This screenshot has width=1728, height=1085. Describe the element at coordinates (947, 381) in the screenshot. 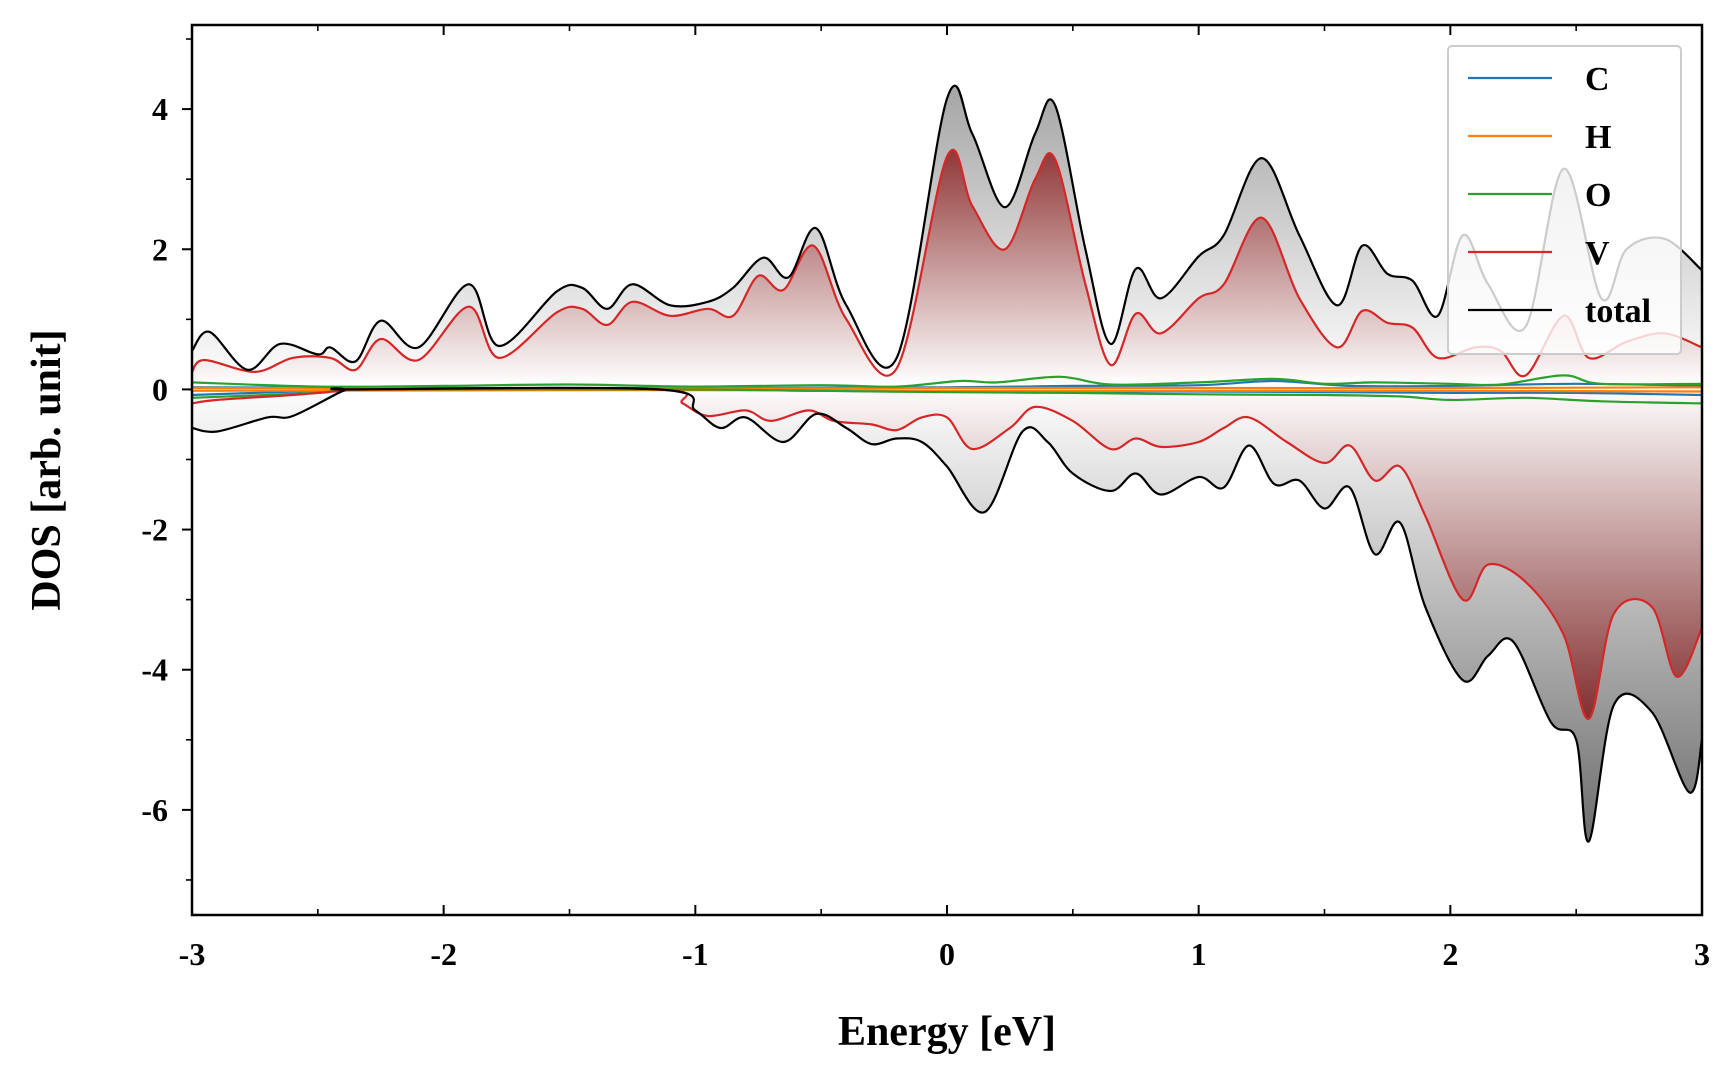

I see `series-line-o-up` at that location.